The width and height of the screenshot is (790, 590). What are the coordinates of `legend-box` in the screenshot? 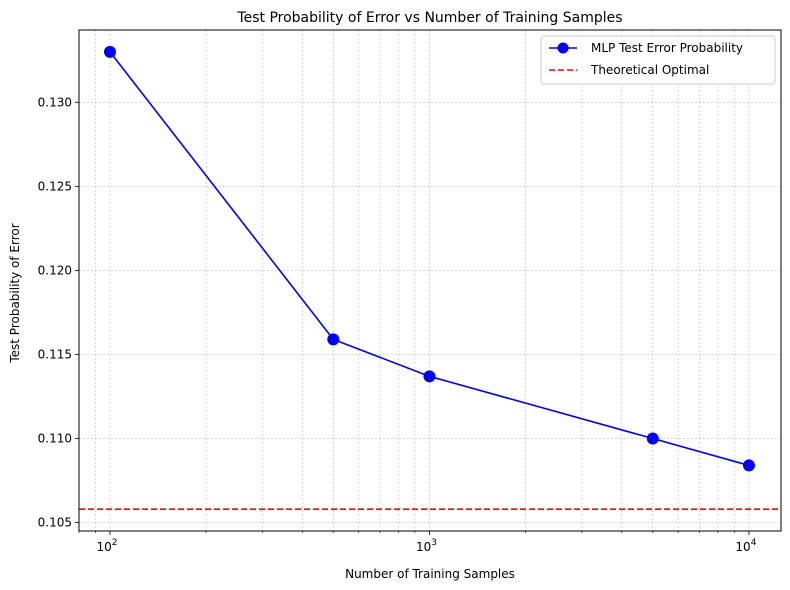 It's located at (658, 60).